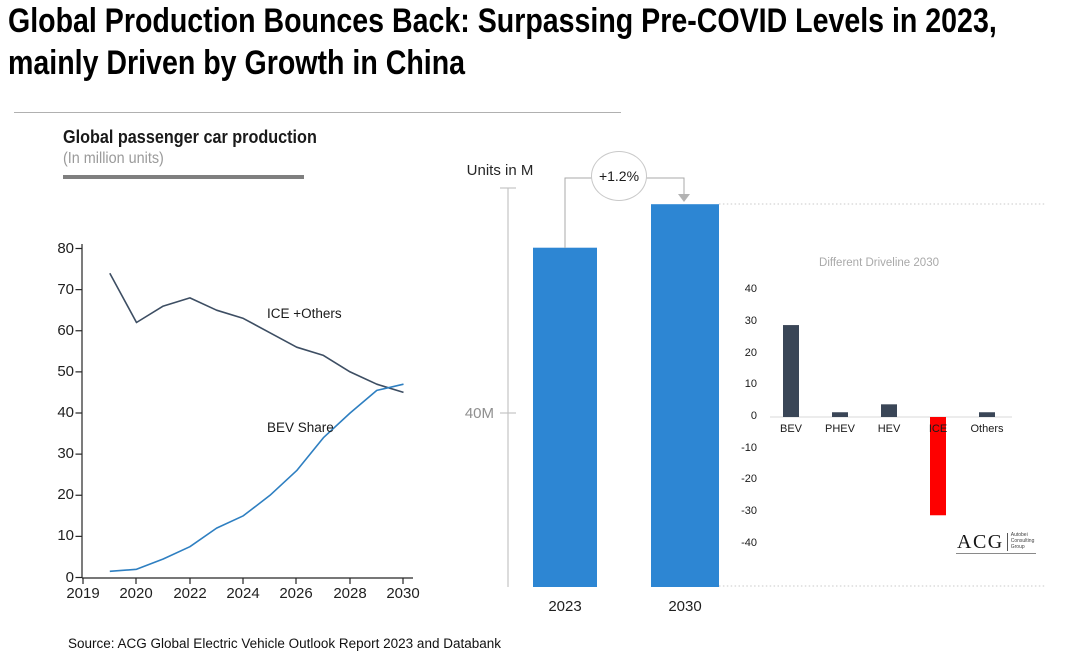 The image size is (1080, 659). What do you see at coordinates (840, 414) in the screenshot?
I see `driveline-bar-phev` at bounding box center [840, 414].